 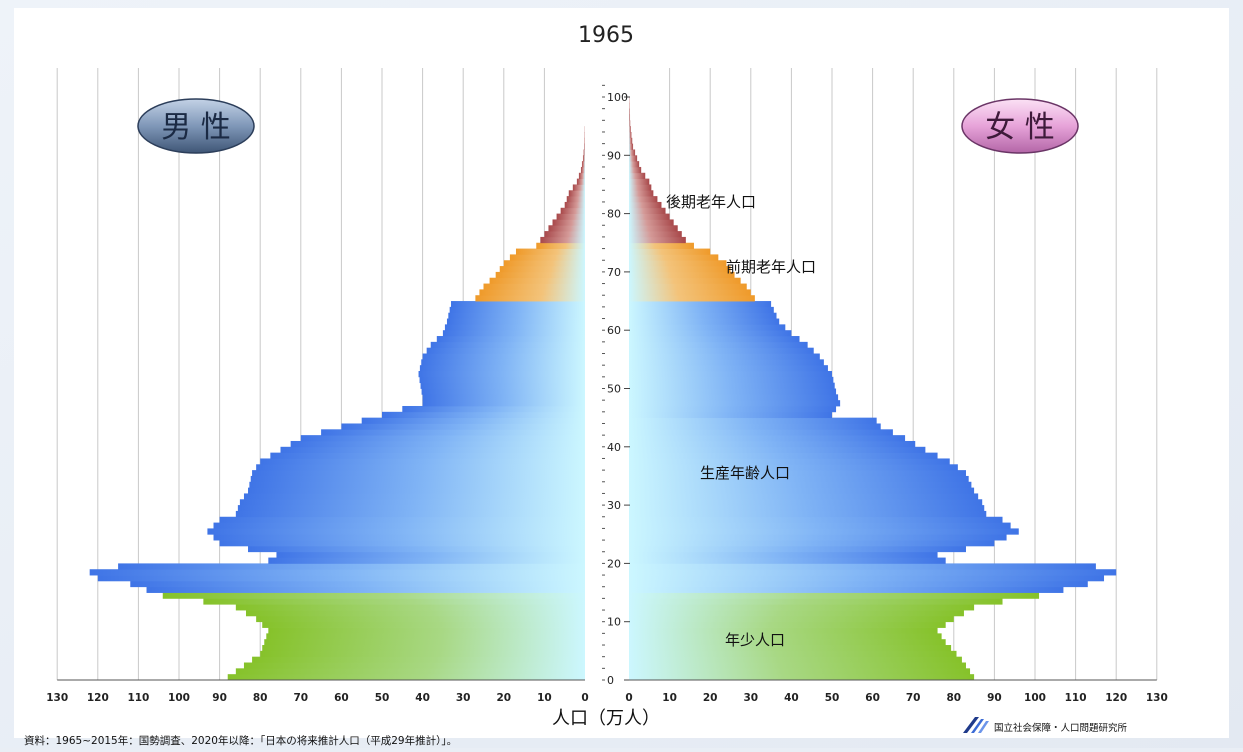 I want to click on female-badge-label: 女 性, so click(x=1020, y=127).